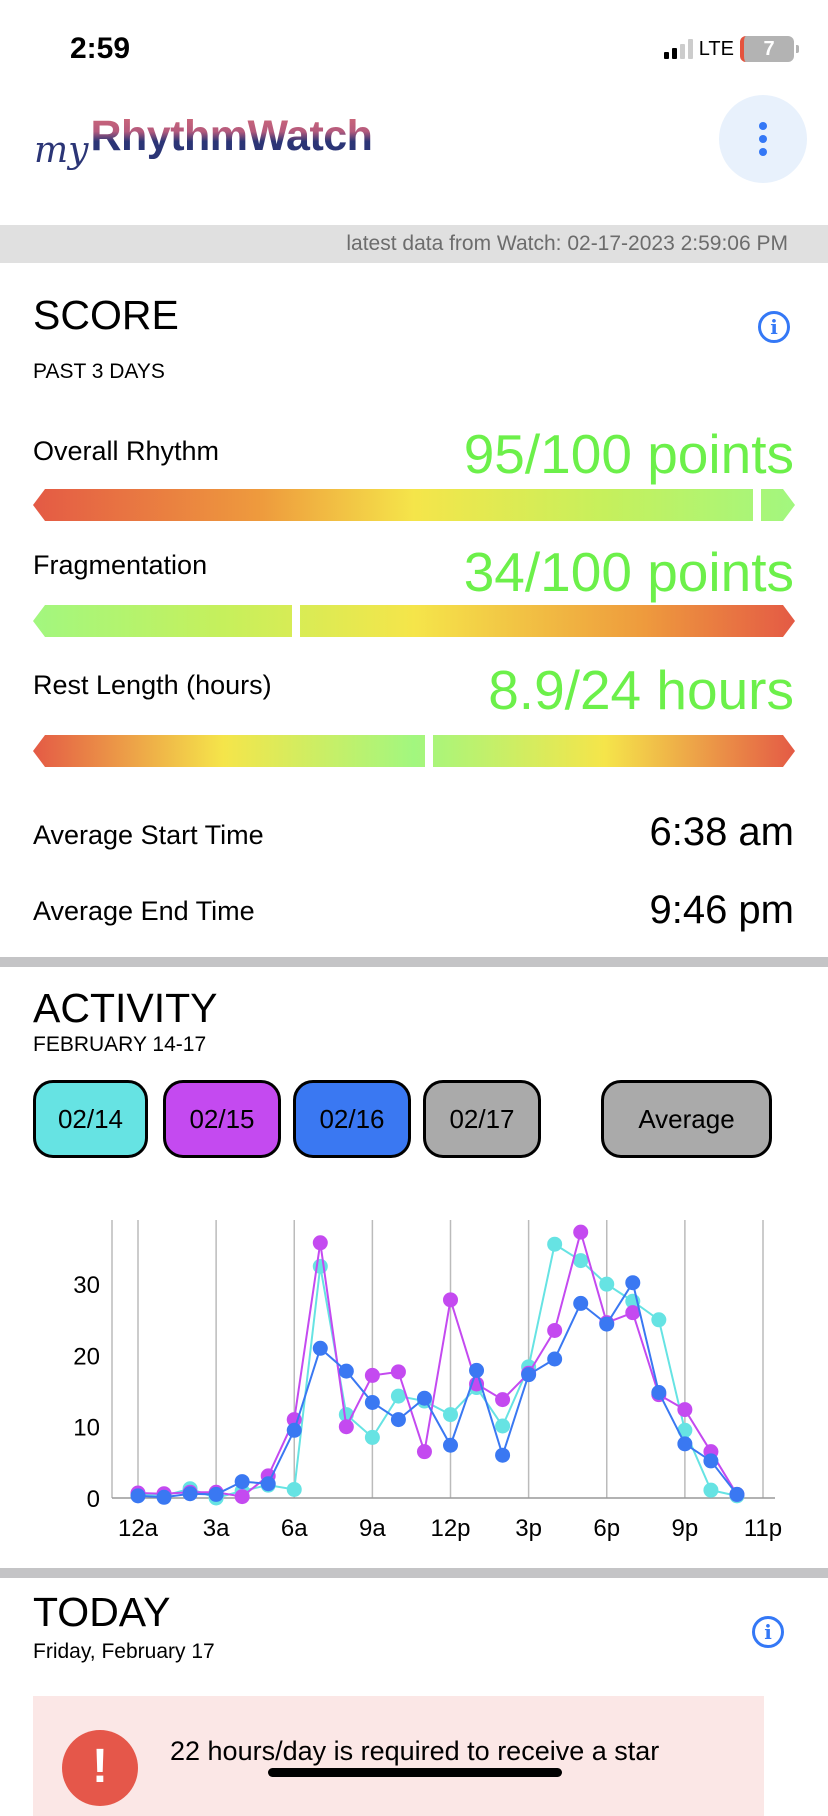  Describe the element at coordinates (641, 690) in the screenshot. I see `rest-length-value: 8.9/24 hours` at that location.